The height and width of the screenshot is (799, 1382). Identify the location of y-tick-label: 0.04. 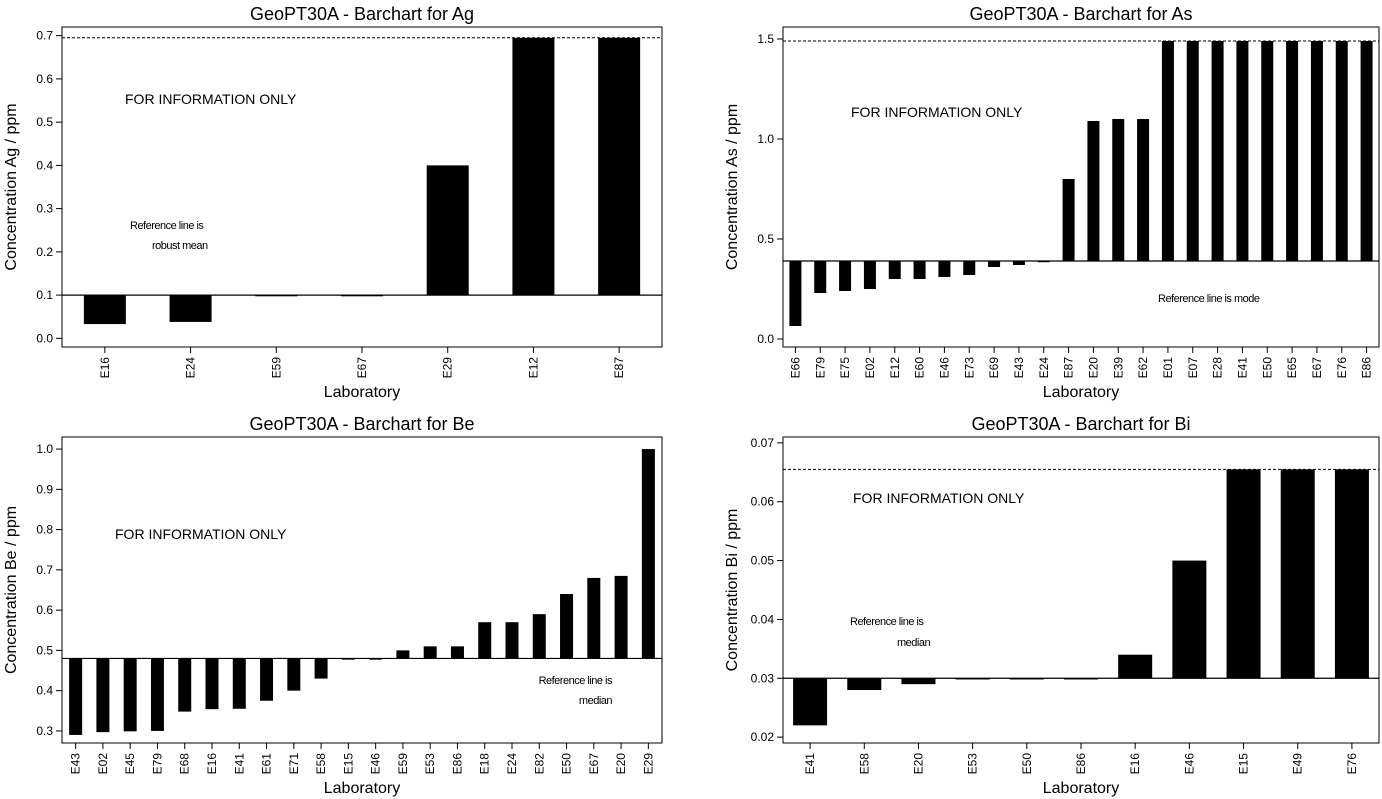
(763, 619).